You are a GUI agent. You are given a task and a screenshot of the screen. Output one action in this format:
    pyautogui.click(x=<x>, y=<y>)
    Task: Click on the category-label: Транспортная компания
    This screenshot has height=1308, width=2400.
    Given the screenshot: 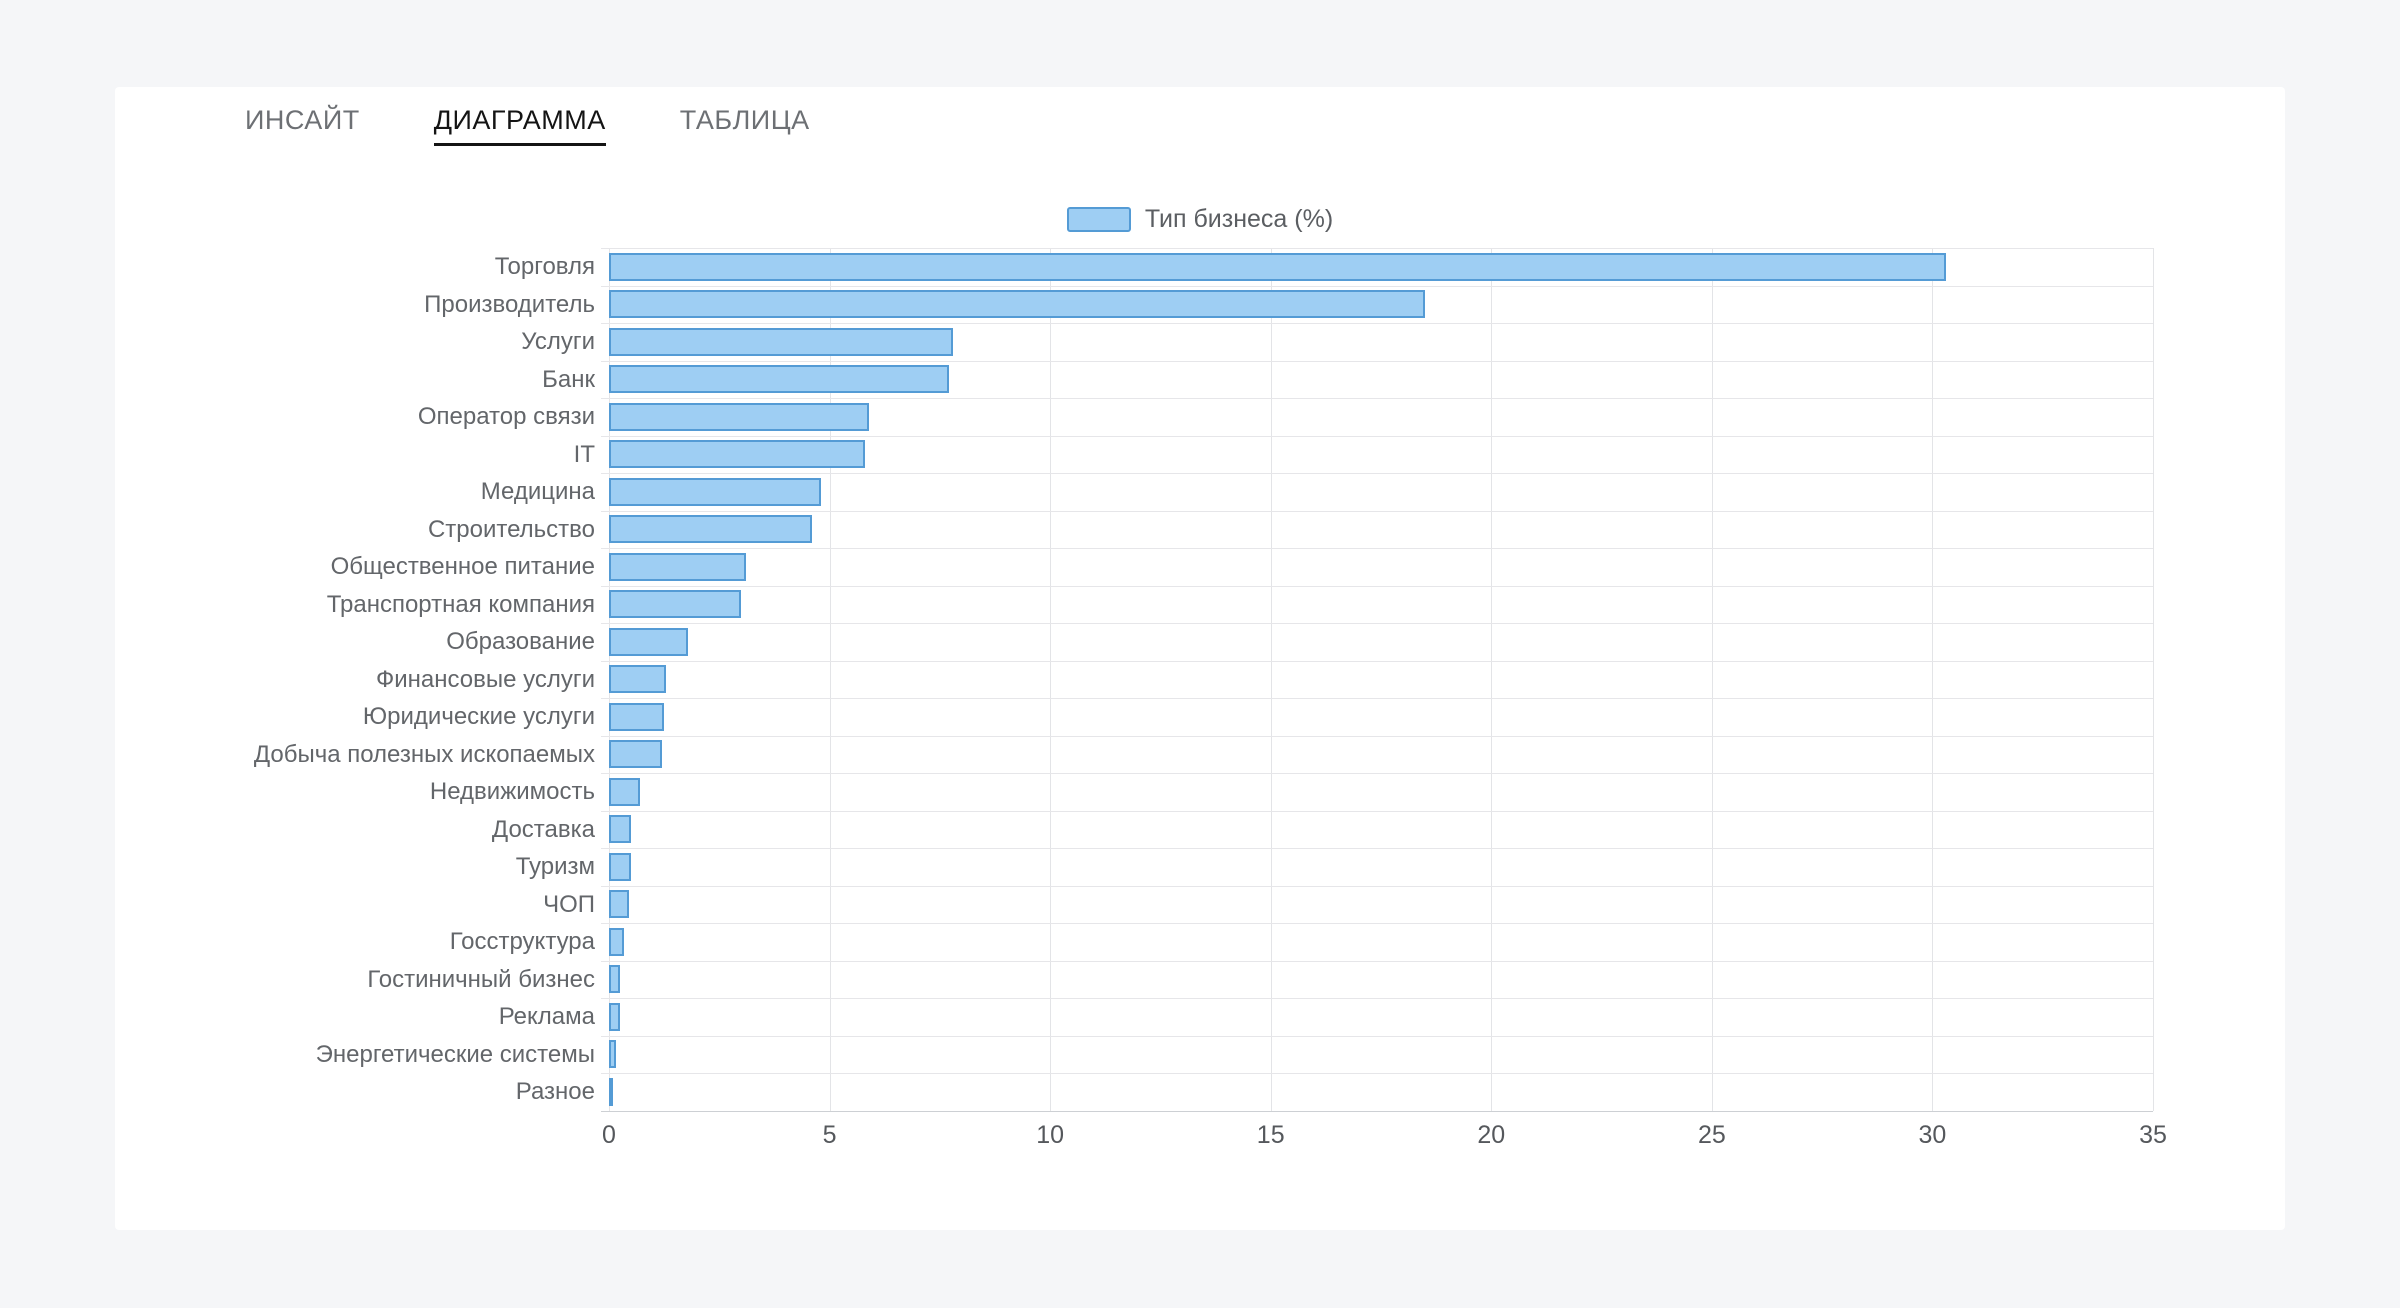 What is the action you would take?
    pyautogui.click(x=460, y=604)
    